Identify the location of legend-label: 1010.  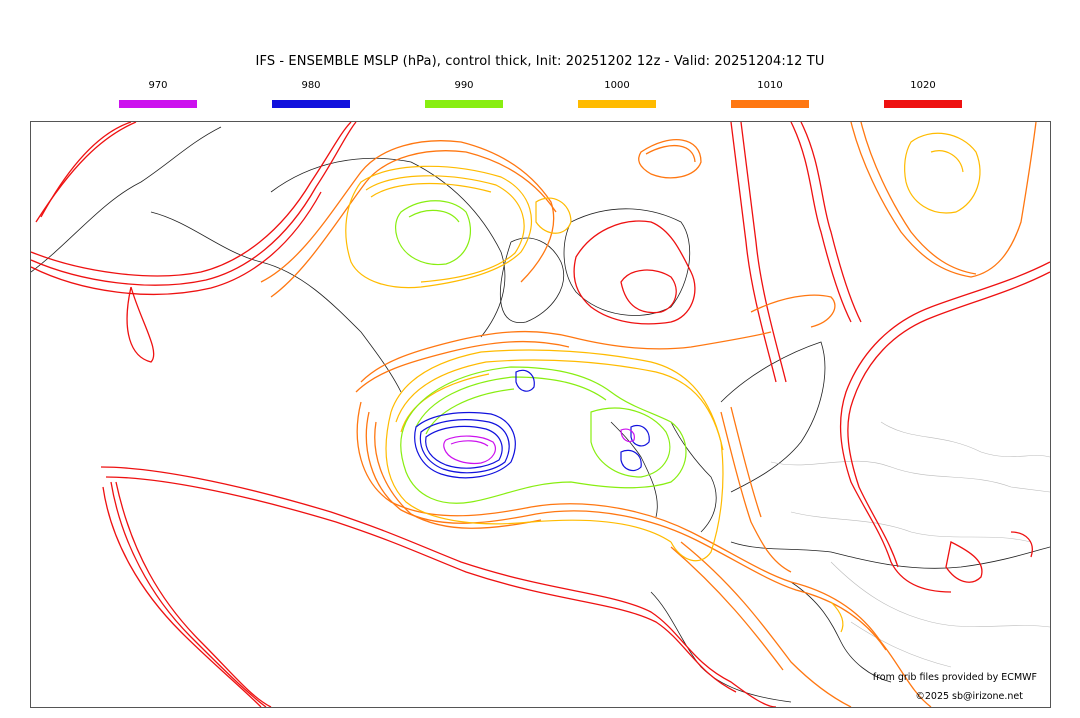
(770, 85).